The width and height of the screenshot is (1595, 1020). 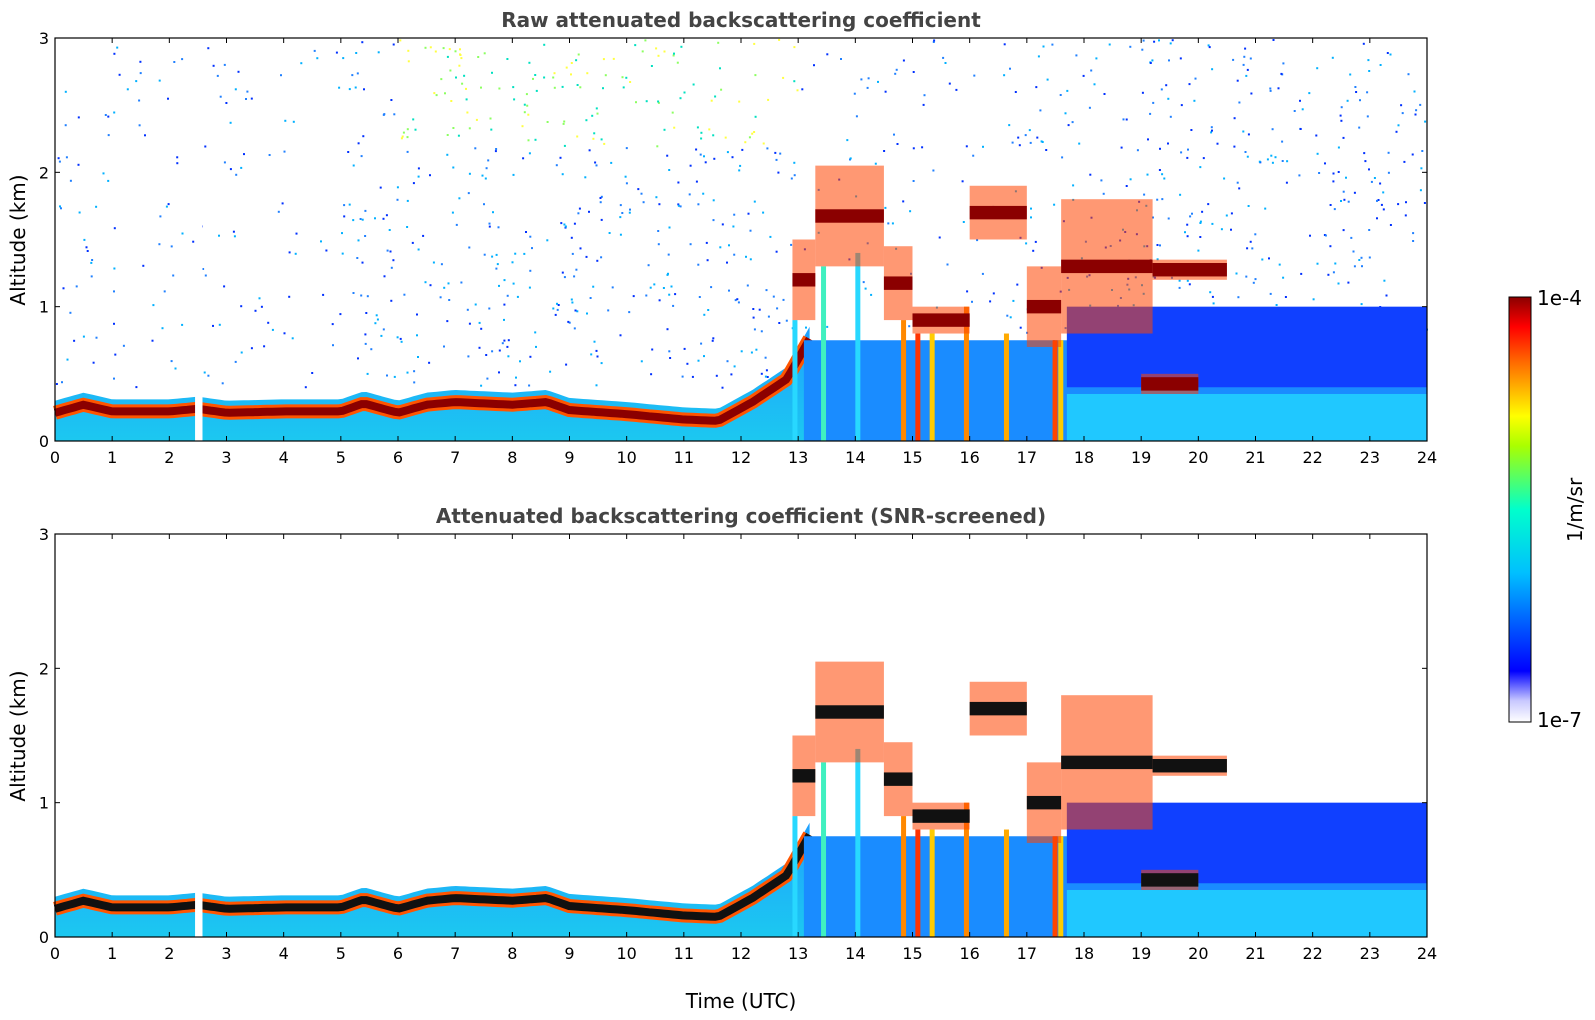 I want to click on colorbar-gradient, so click(x=1520, y=509).